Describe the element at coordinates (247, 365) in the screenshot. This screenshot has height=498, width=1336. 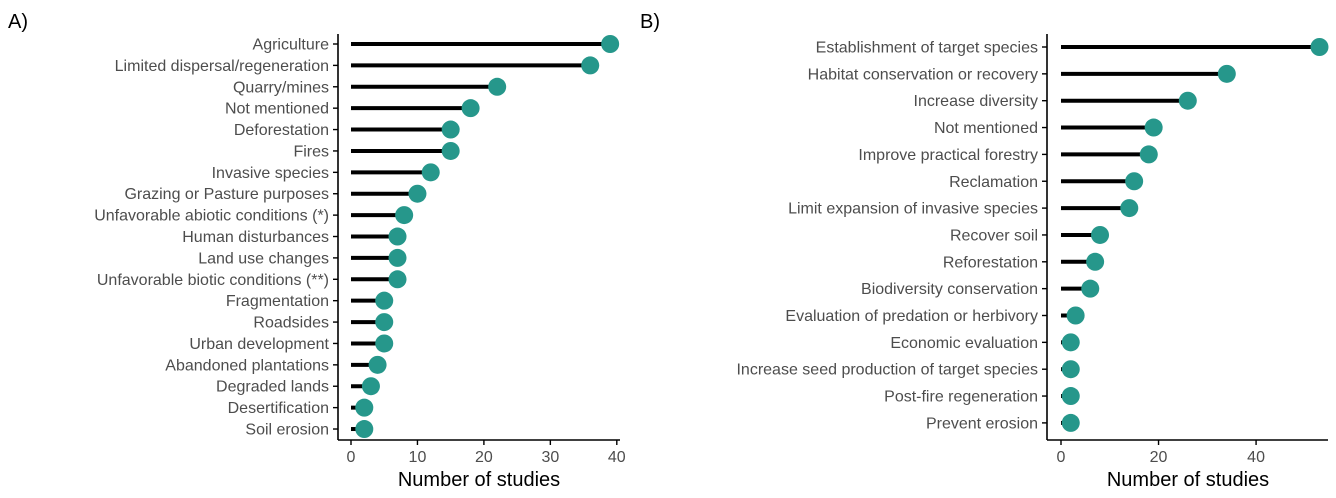
I see `category-label-abandoned-plantations: Abandoned plantations` at that location.